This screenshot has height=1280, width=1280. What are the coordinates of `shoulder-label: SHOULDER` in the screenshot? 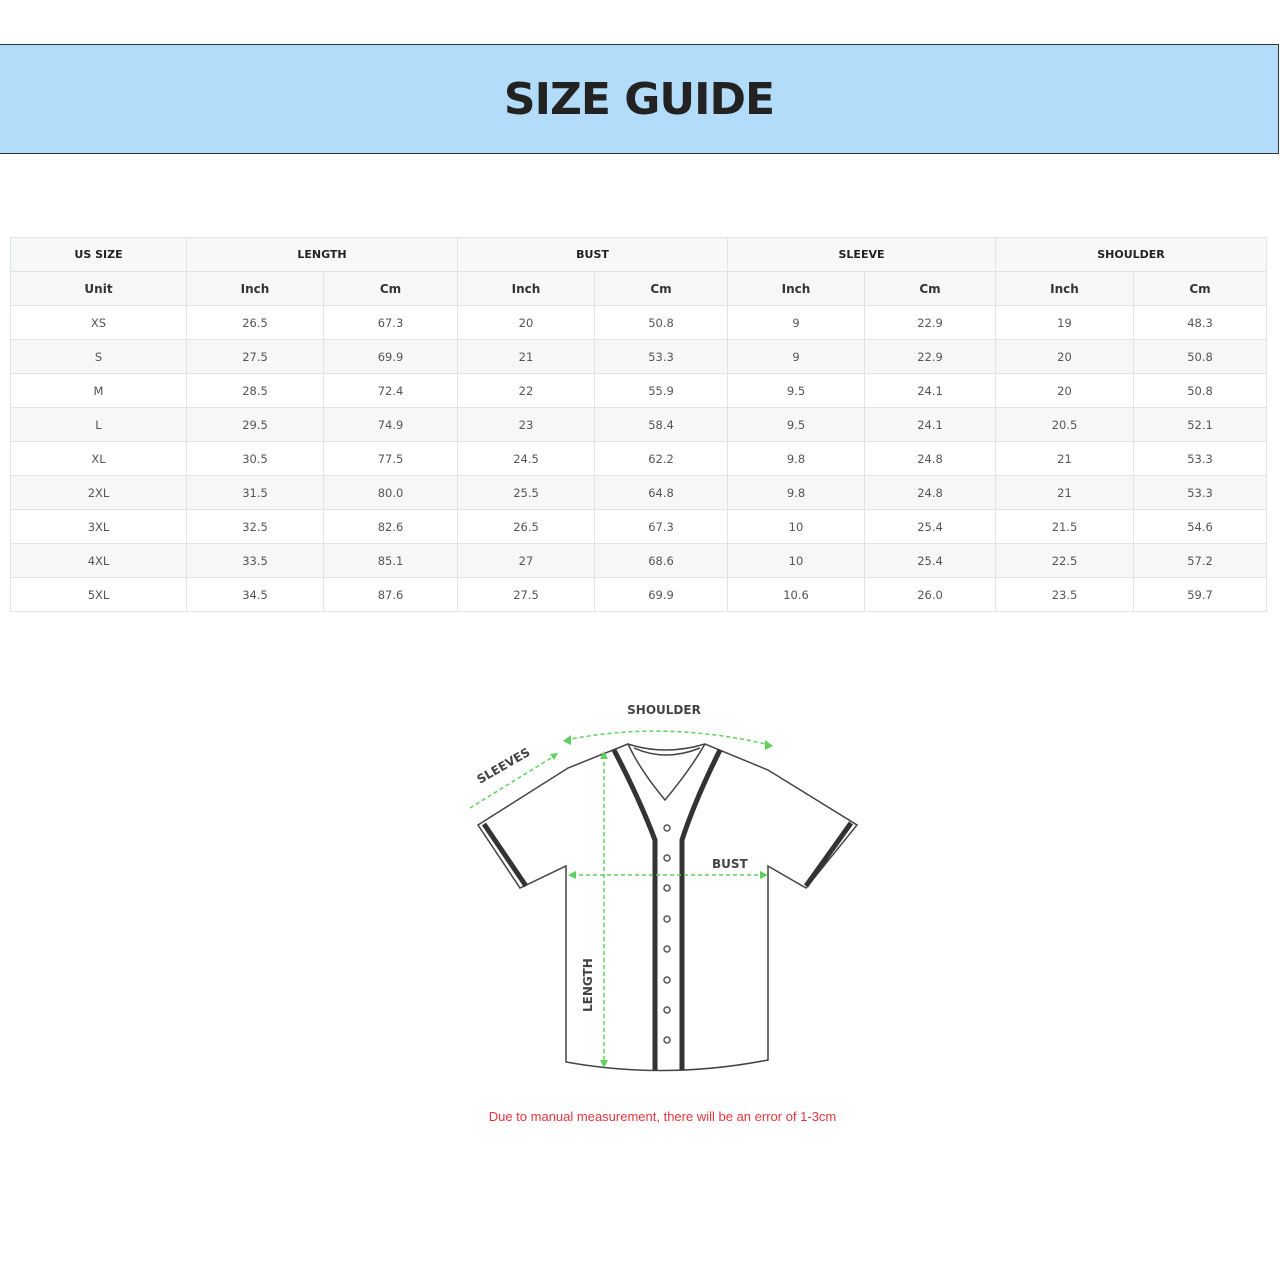 It's located at (664, 710).